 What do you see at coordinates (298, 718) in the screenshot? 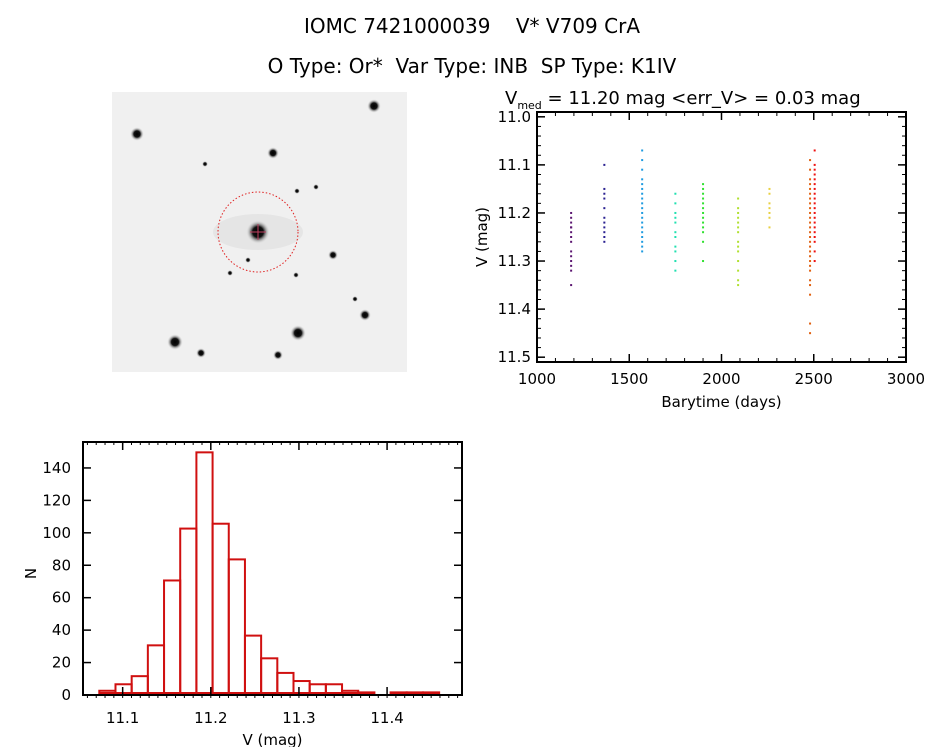
I see `x-tick-label: 11.3` at bounding box center [298, 718].